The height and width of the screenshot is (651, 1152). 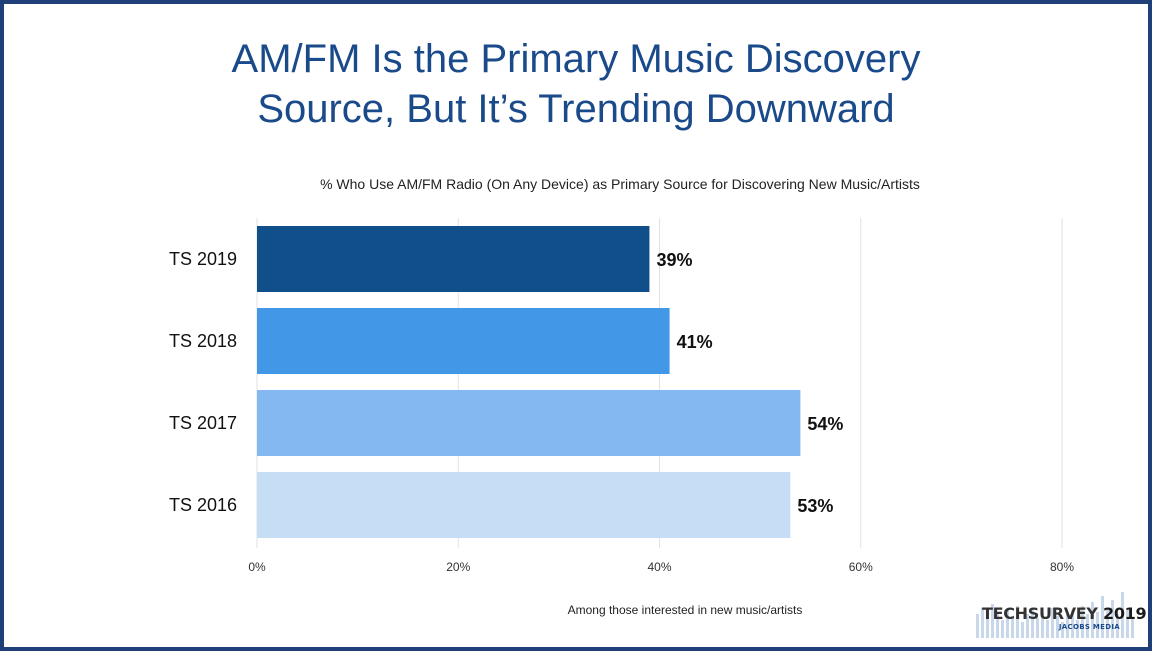 What do you see at coordinates (1125, 613) in the screenshot?
I see `logo-year: 2019` at bounding box center [1125, 613].